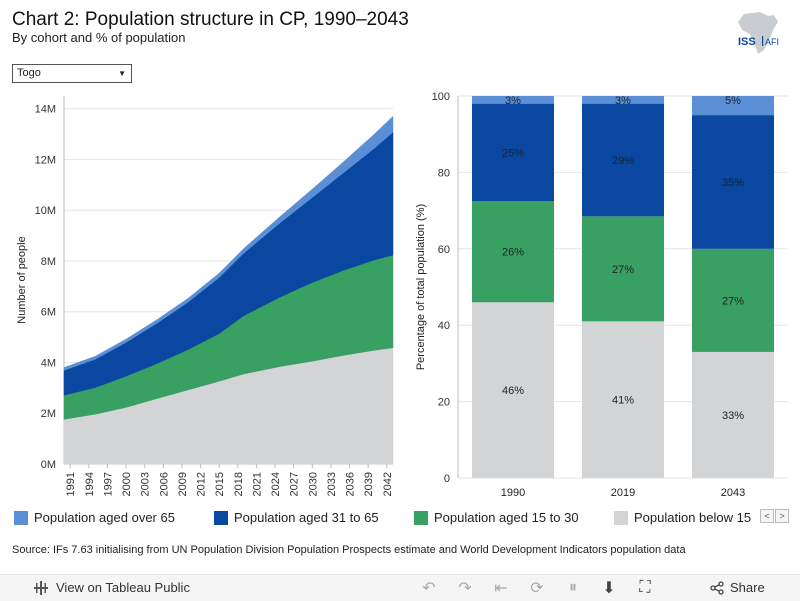 This screenshot has height=601, width=800. I want to click on x-tick-label: 2019, so click(623, 493).